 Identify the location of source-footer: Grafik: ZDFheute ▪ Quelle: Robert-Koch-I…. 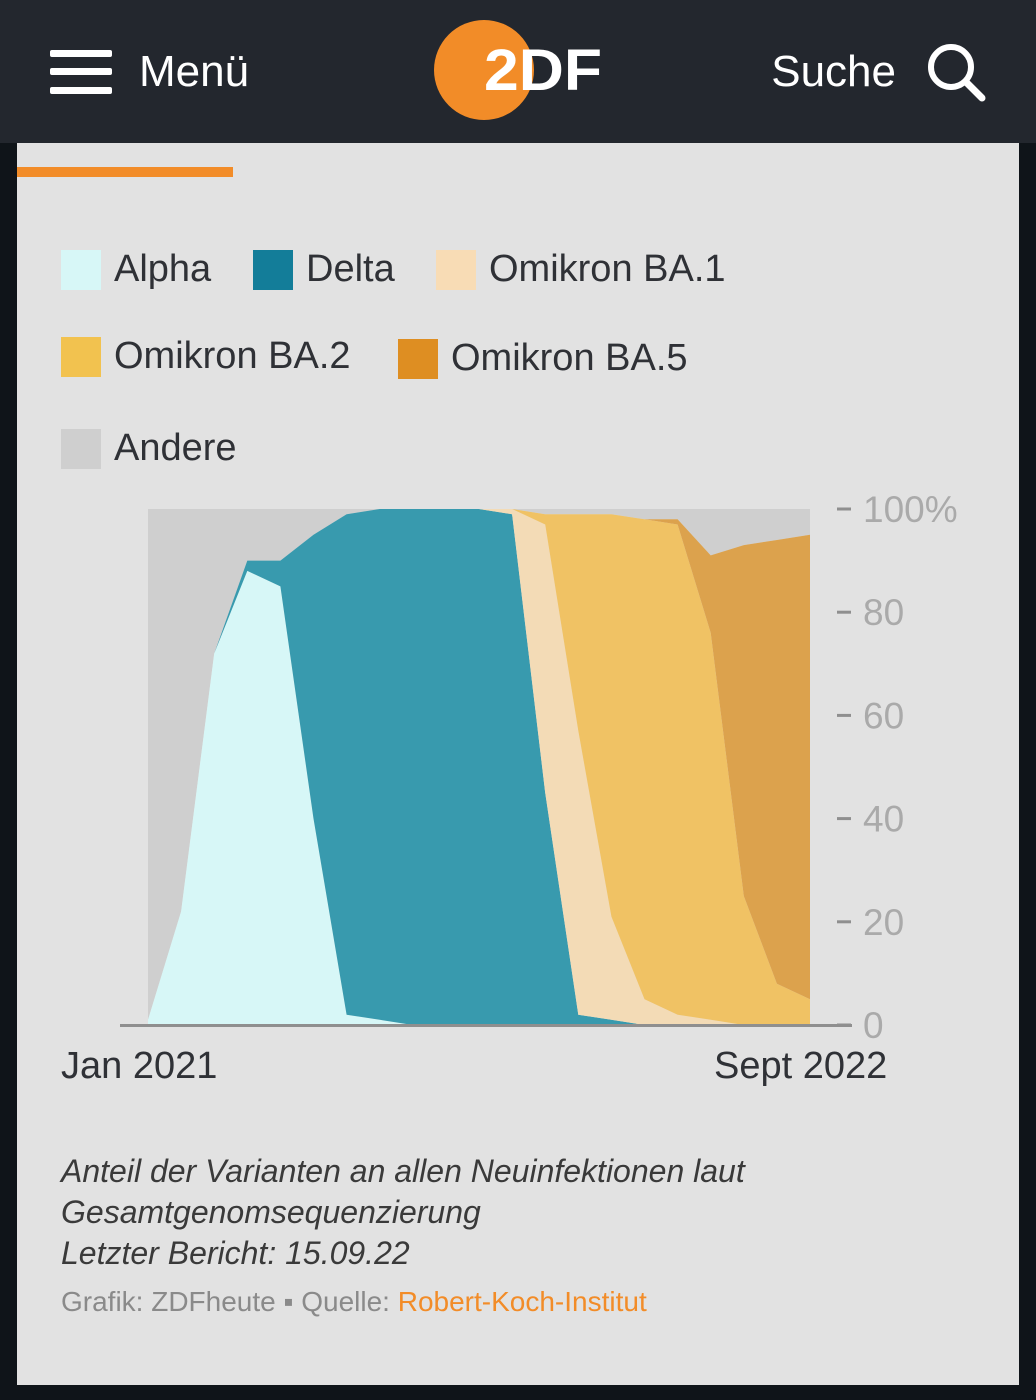
(354, 1302).